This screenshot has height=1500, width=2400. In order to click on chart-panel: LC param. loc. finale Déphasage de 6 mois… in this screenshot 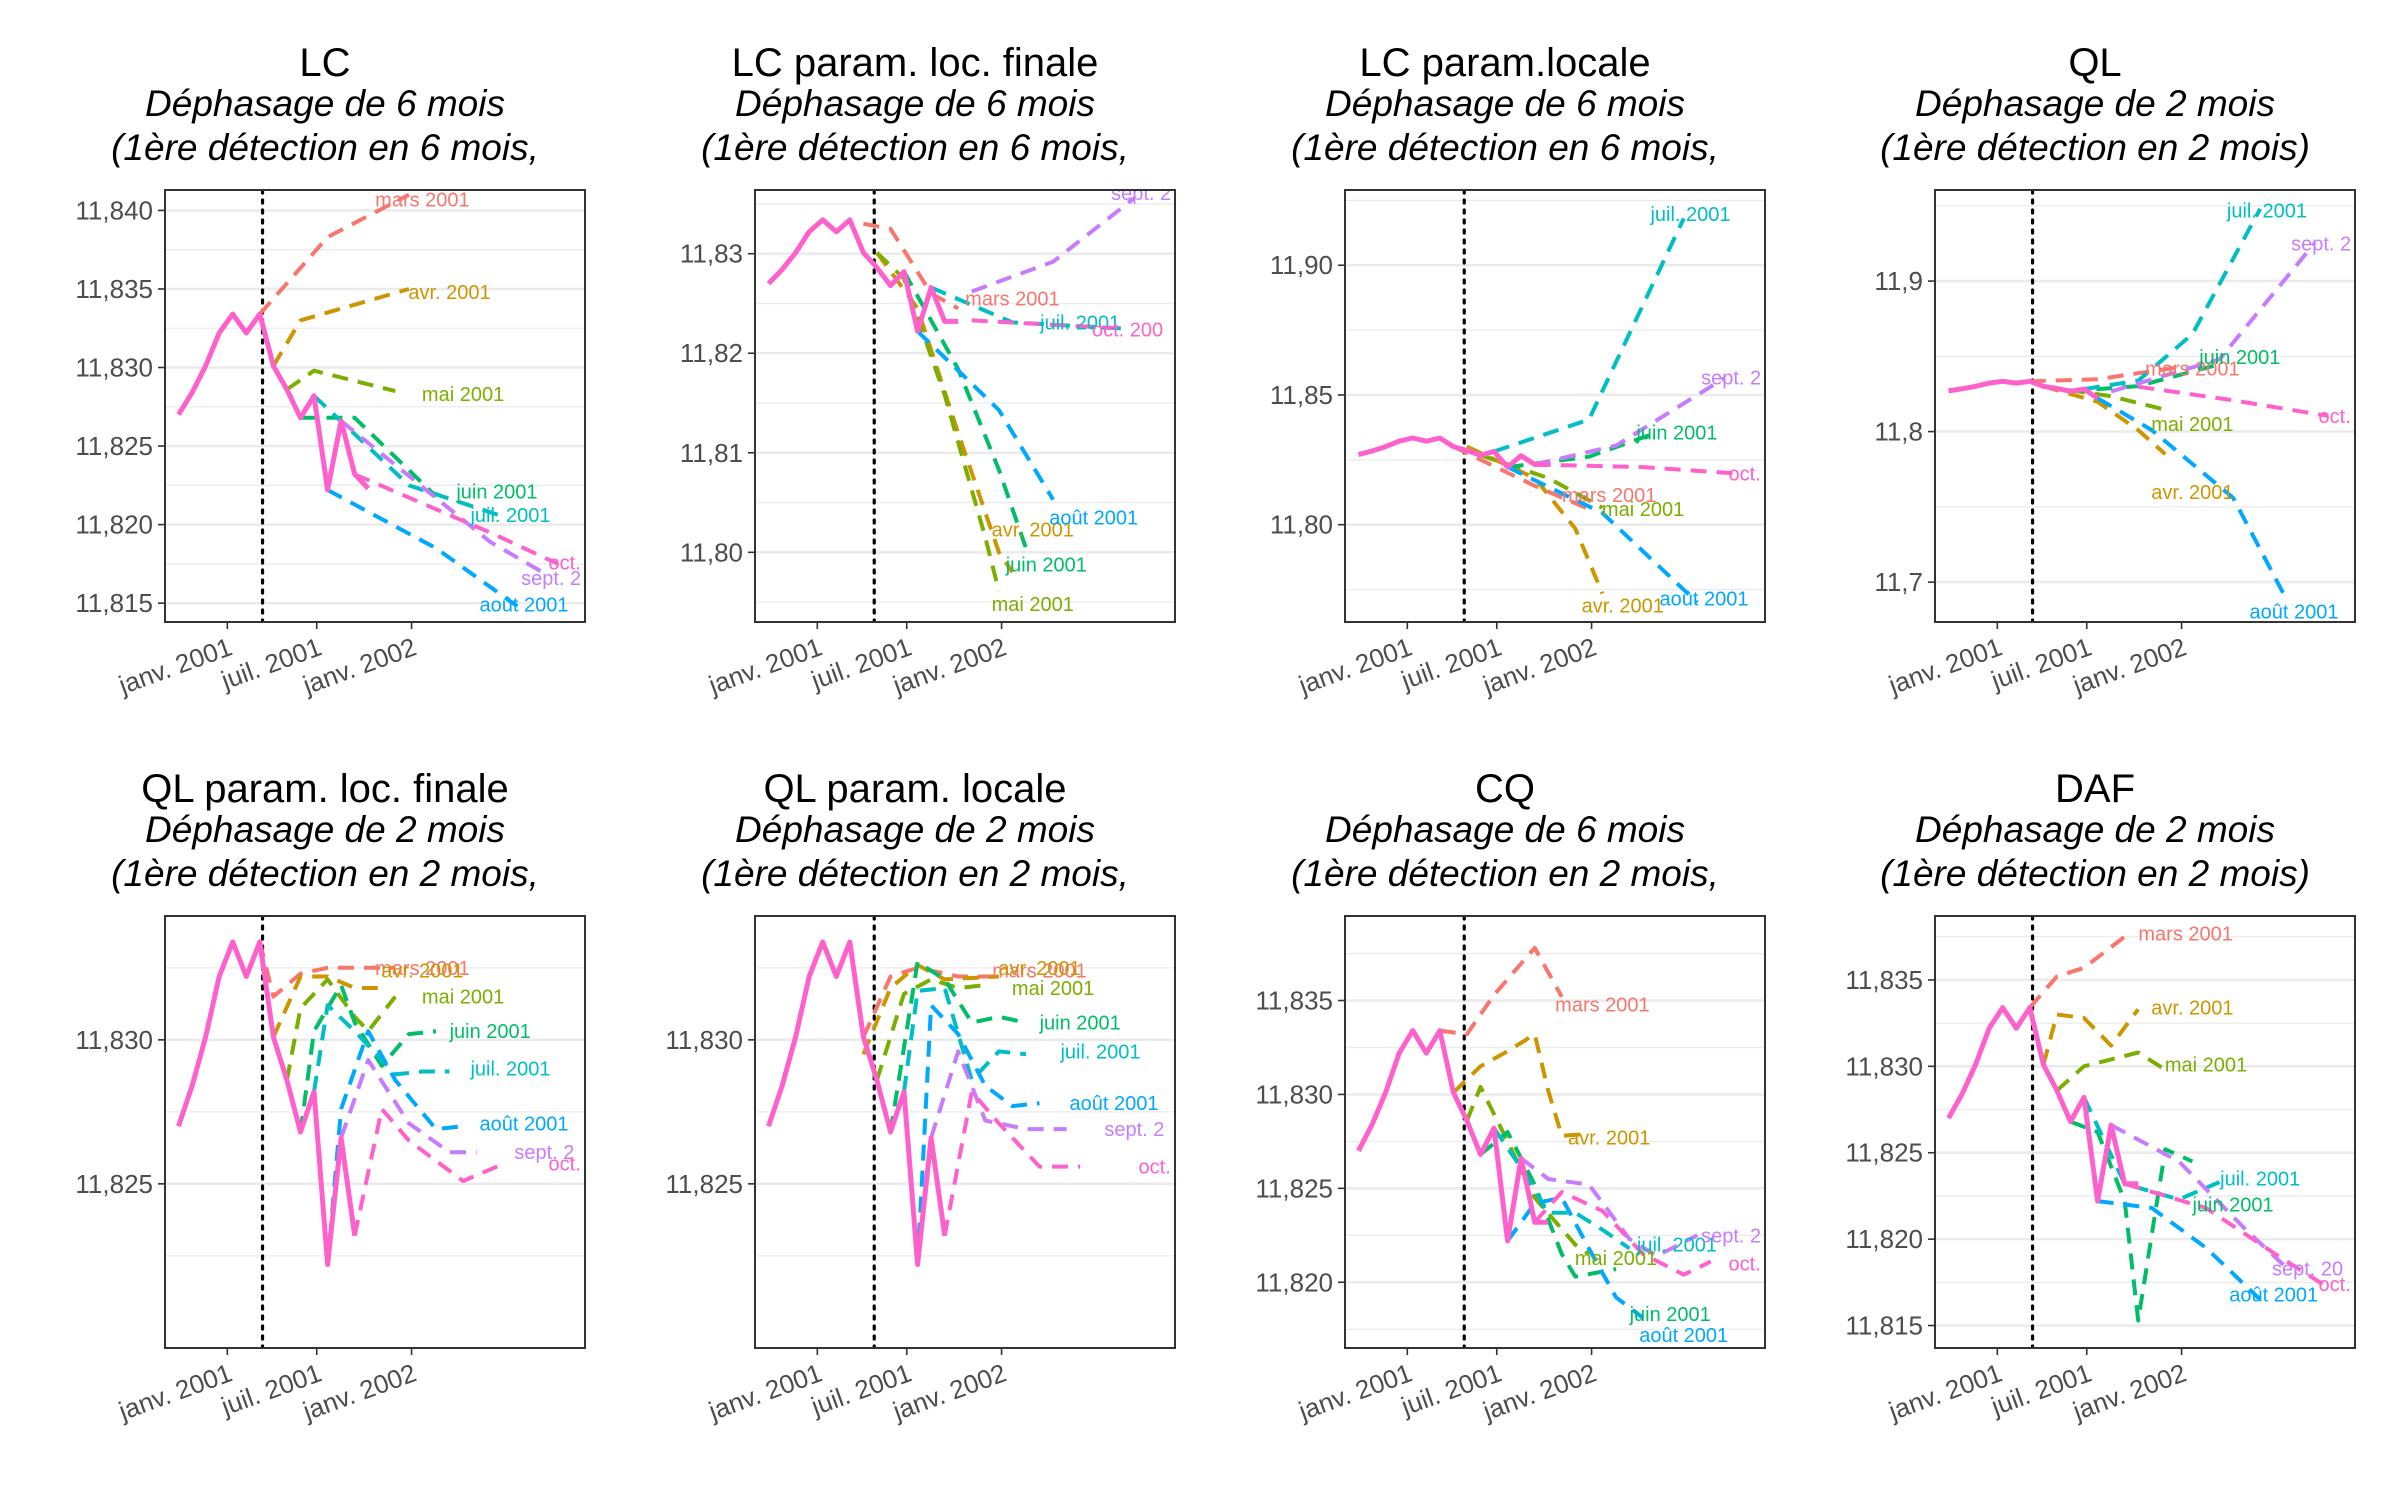, I will do `click(915, 400)`.